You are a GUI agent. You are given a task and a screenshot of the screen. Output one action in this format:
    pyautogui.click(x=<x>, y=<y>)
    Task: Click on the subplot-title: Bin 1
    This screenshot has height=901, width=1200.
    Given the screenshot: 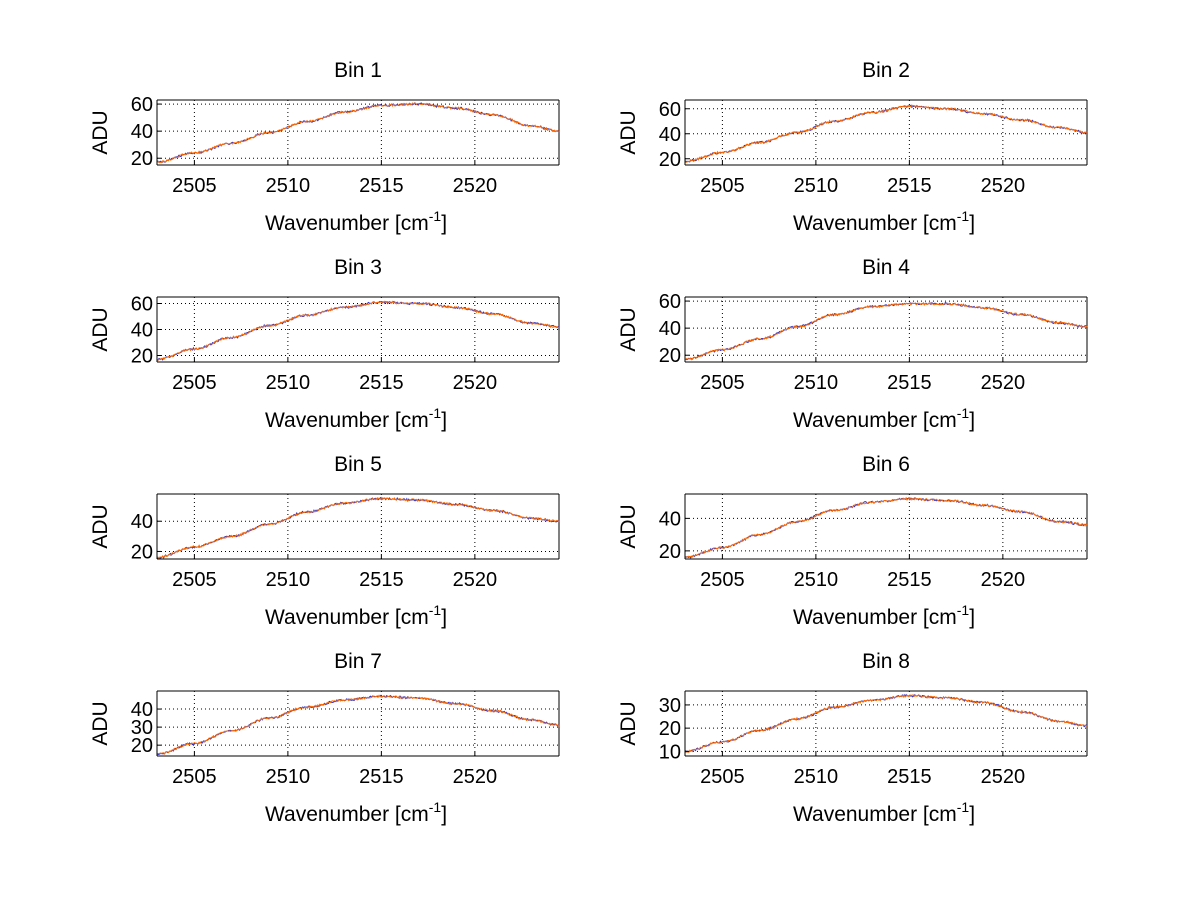 What is the action you would take?
    pyautogui.click(x=358, y=70)
    